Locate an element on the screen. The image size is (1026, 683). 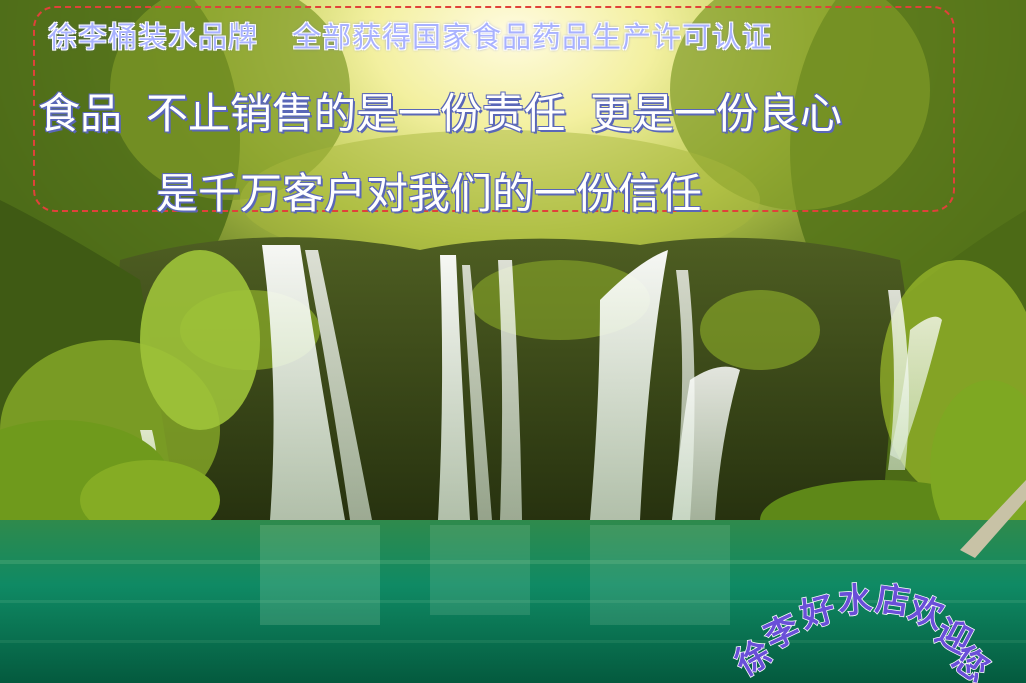
banner-line-3: 是千万客户对我们的一份信任 is located at coordinates (429, 190).